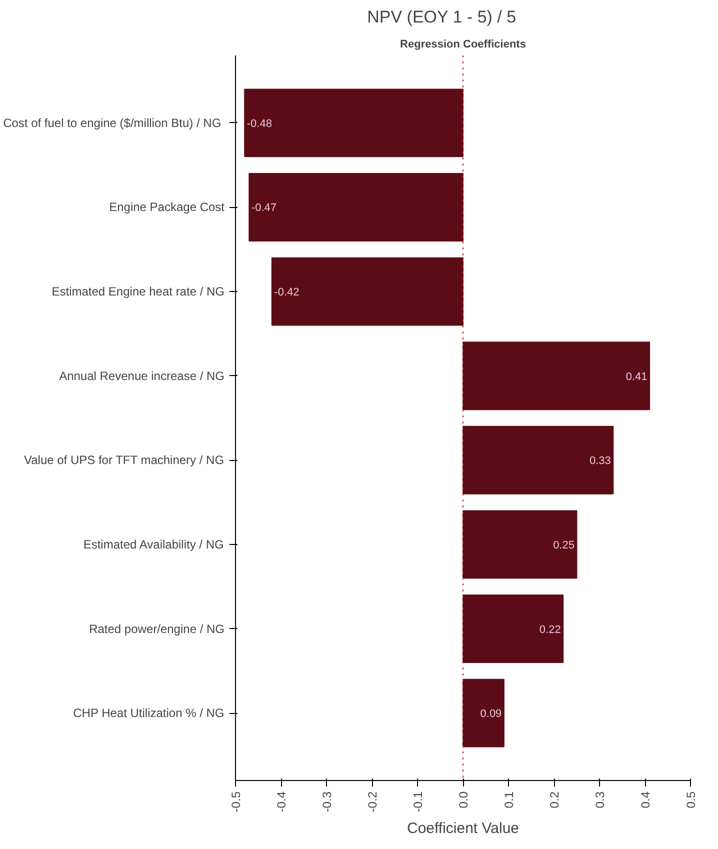 This screenshot has height=849, width=718. What do you see at coordinates (124, 460) in the screenshot?
I see `y-tick-label: Value of UPS for TFT machinery / NG` at bounding box center [124, 460].